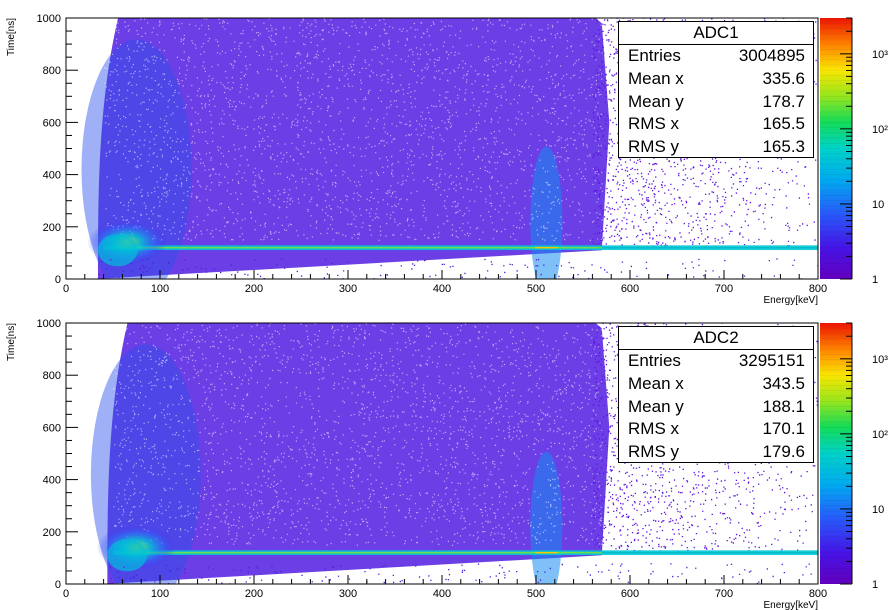  I want to click on stats-row-rms-x: RMS x 165.5, so click(716, 124).